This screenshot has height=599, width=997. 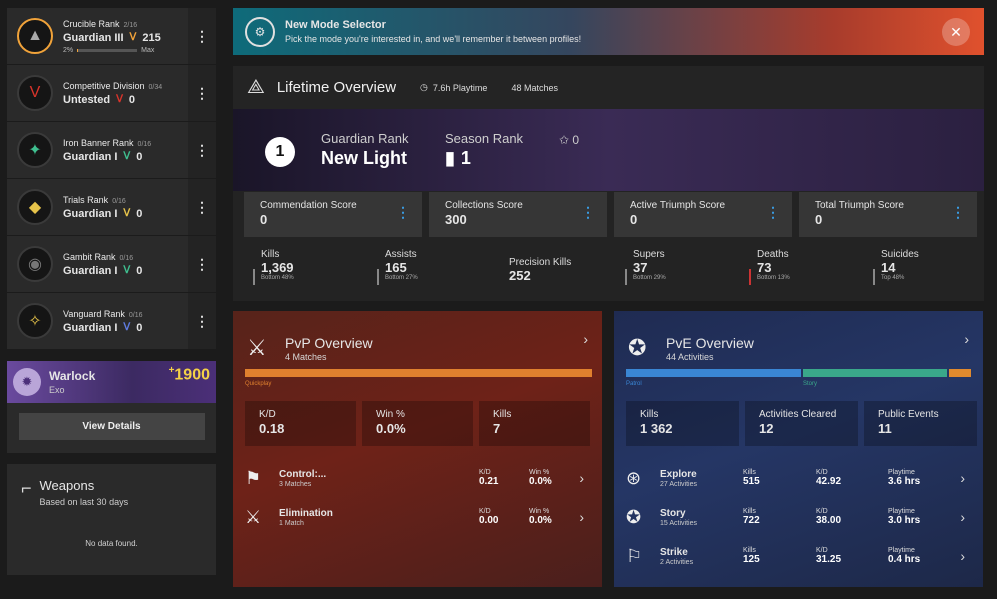 What do you see at coordinates (315, 267) in the screenshot?
I see `stat-kills: Kills 1,369 Bottom 48%` at bounding box center [315, 267].